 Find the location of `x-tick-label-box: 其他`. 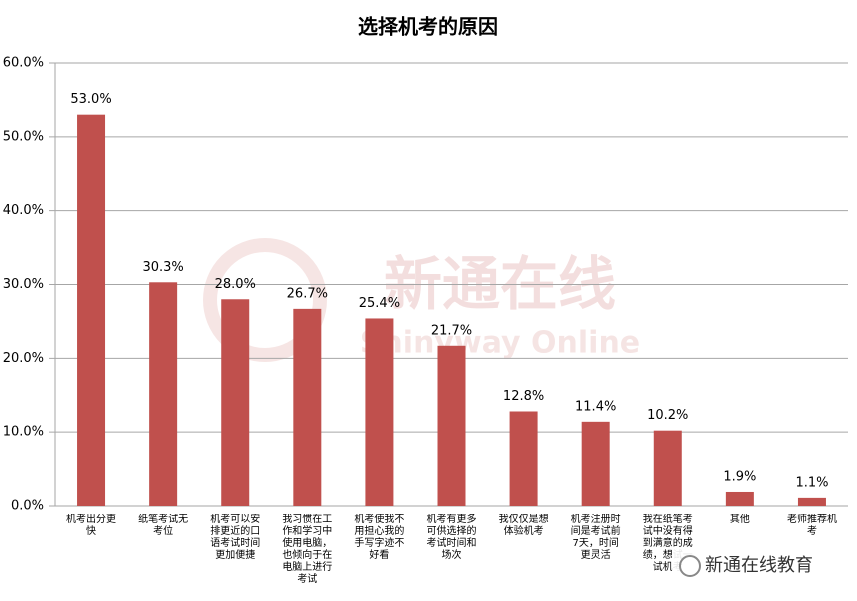

x-tick-label-box: 其他 is located at coordinates (739, 519).